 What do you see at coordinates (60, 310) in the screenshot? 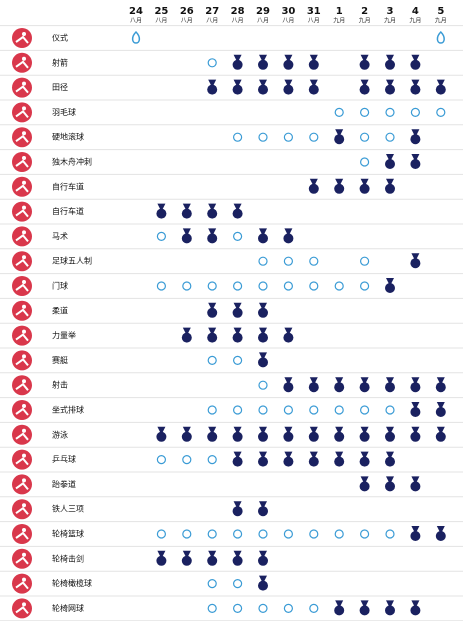
I see `sport-name: 柔道` at bounding box center [60, 310].